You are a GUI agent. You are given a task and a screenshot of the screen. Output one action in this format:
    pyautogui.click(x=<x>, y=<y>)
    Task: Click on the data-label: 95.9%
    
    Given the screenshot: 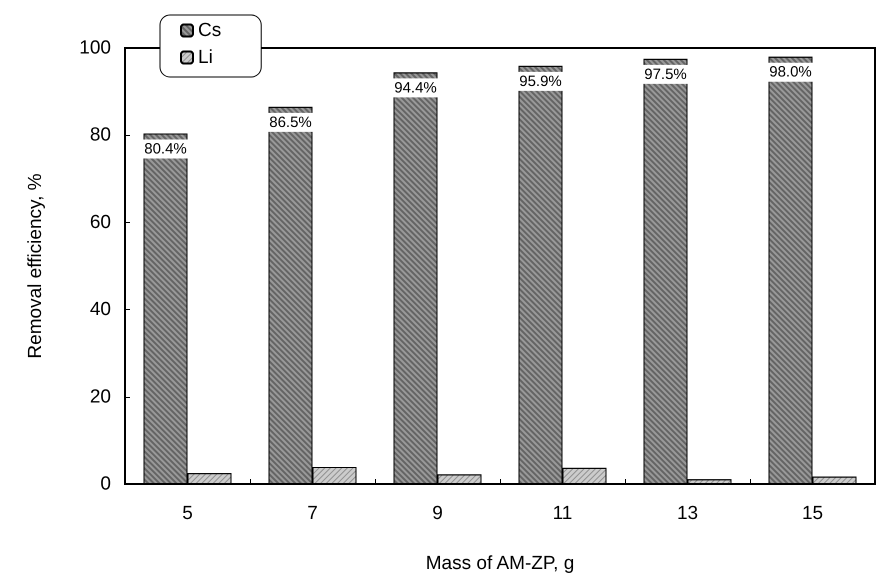 What is the action you would take?
    pyautogui.click(x=540, y=81)
    